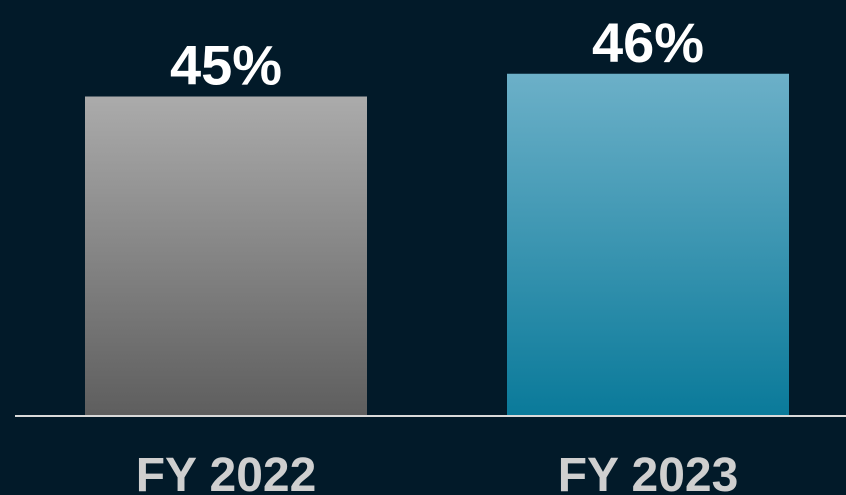 The height and width of the screenshot is (495, 846). I want to click on x-tick-label: FY 2022, so click(226, 472).